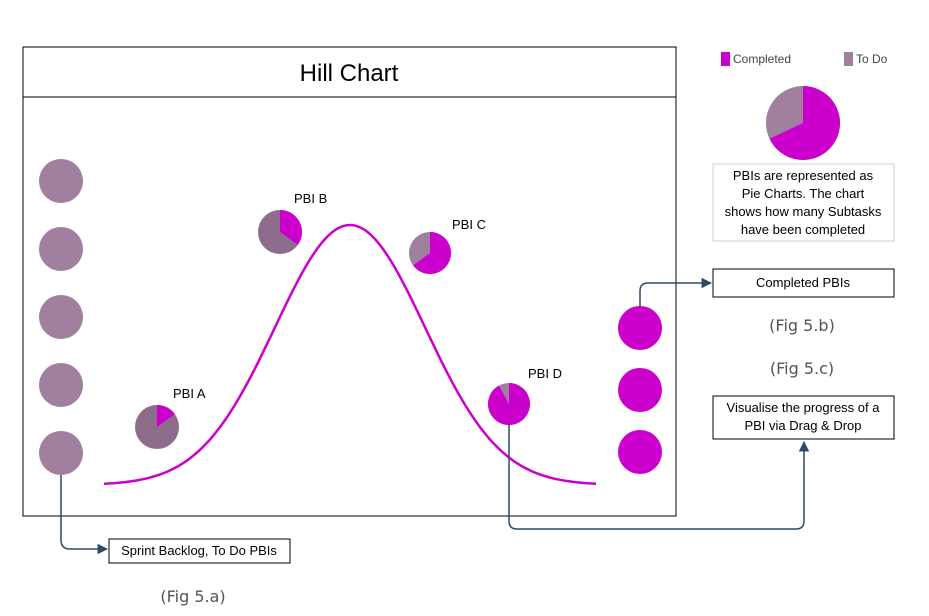 Image resolution: width=929 pixels, height=616 pixels. Describe the element at coordinates (802, 425) in the screenshot. I see `drag-drop-line-2: PBI via Drag & Drop` at that location.